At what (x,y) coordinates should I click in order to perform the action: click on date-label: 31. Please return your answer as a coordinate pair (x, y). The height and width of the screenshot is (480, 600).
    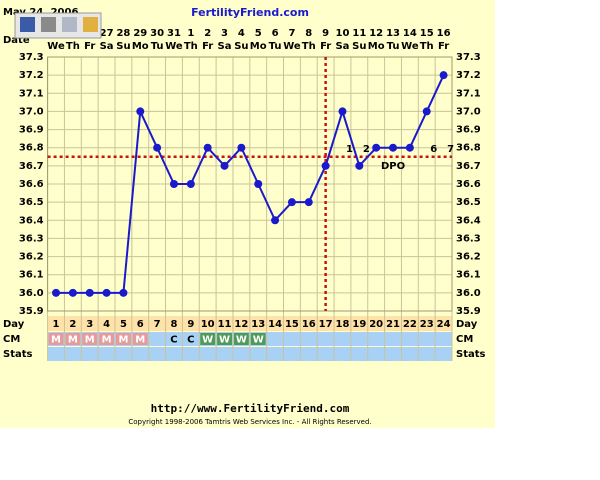
    Looking at the image, I should click on (174, 33).